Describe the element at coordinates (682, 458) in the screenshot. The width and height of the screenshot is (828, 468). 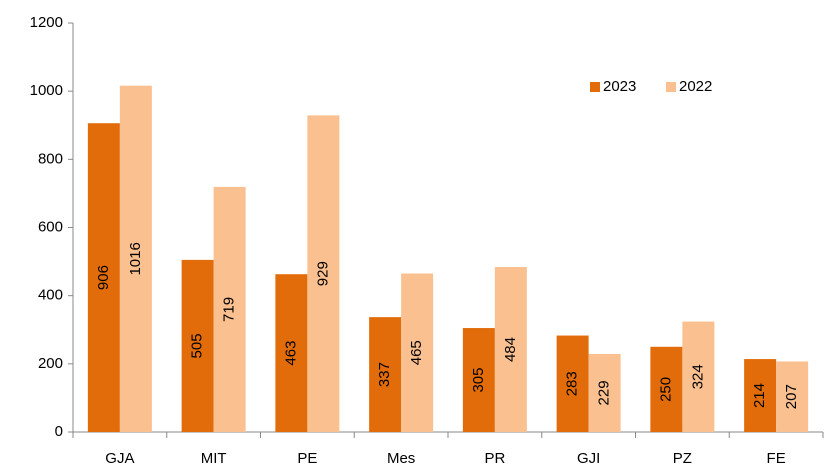
I see `x-tick-label: PZ` at that location.